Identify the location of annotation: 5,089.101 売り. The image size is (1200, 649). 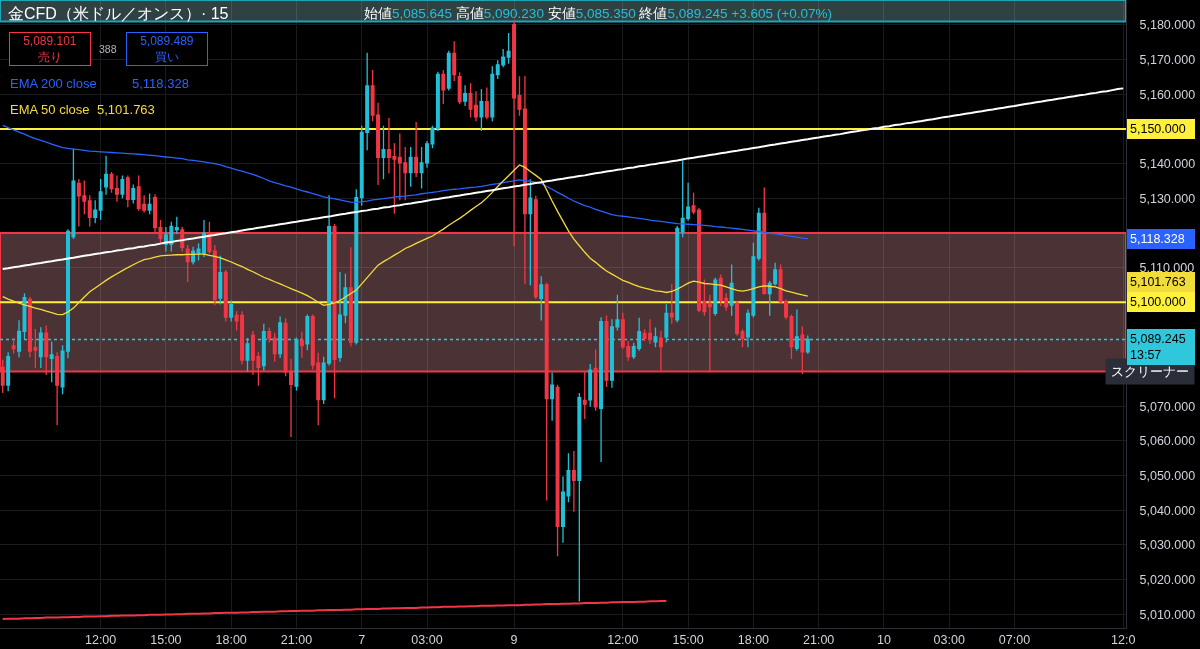
(50, 49).